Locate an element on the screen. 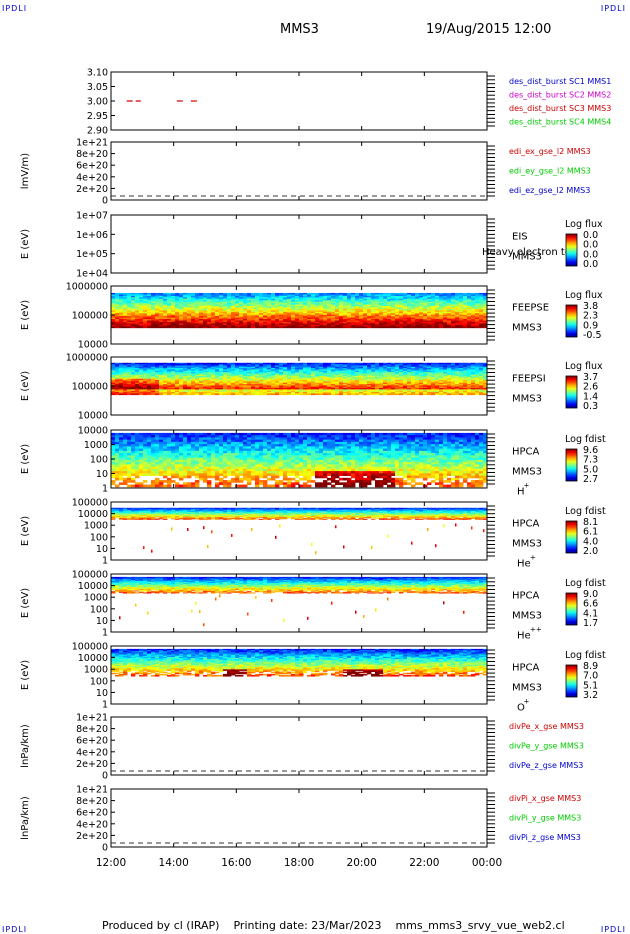 Image resolution: width=630 pixels, height=934 pixels. colorbar-tick: 7.3 is located at coordinates (590, 460).